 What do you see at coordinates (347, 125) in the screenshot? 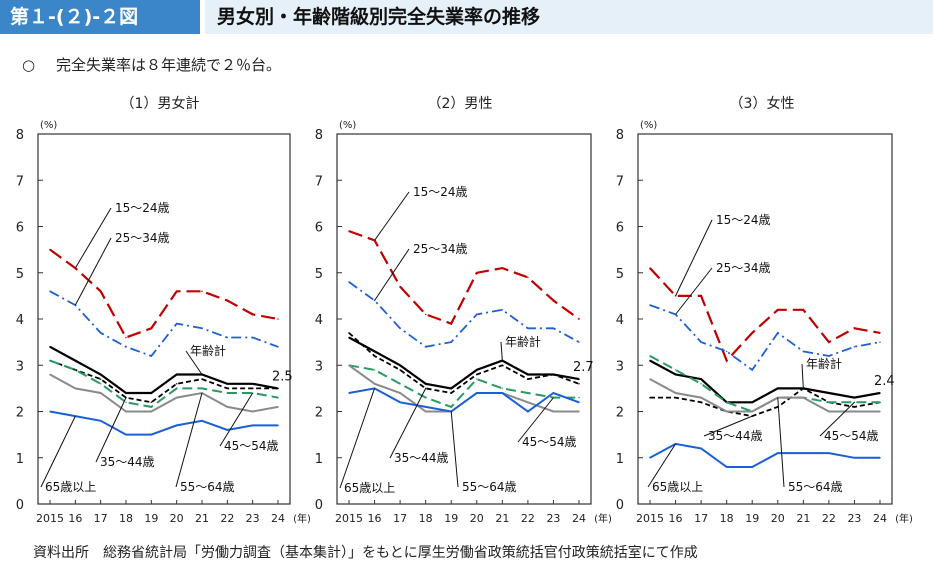
I see `y-axis-unit: (%)` at bounding box center [347, 125].